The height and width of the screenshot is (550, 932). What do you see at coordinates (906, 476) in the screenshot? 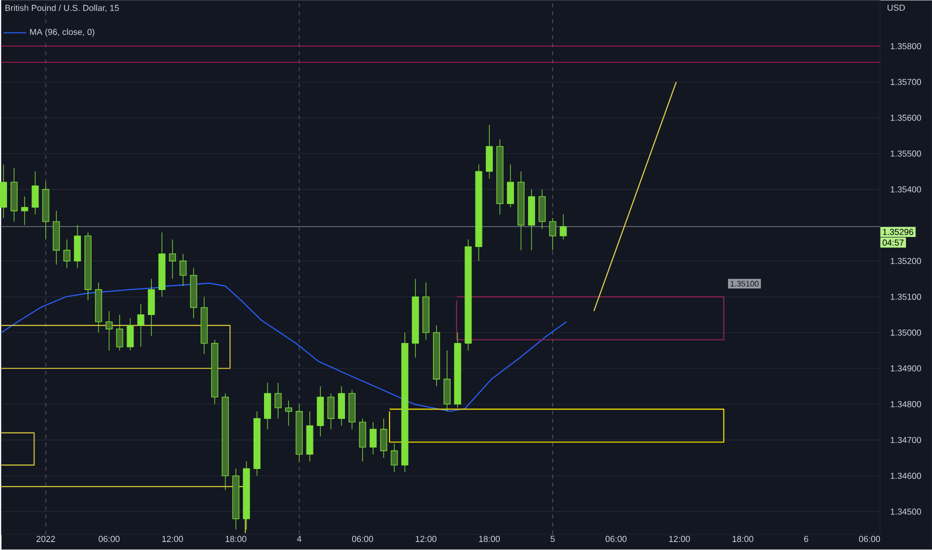
I see `y-tick-label: 1.34600` at bounding box center [906, 476].